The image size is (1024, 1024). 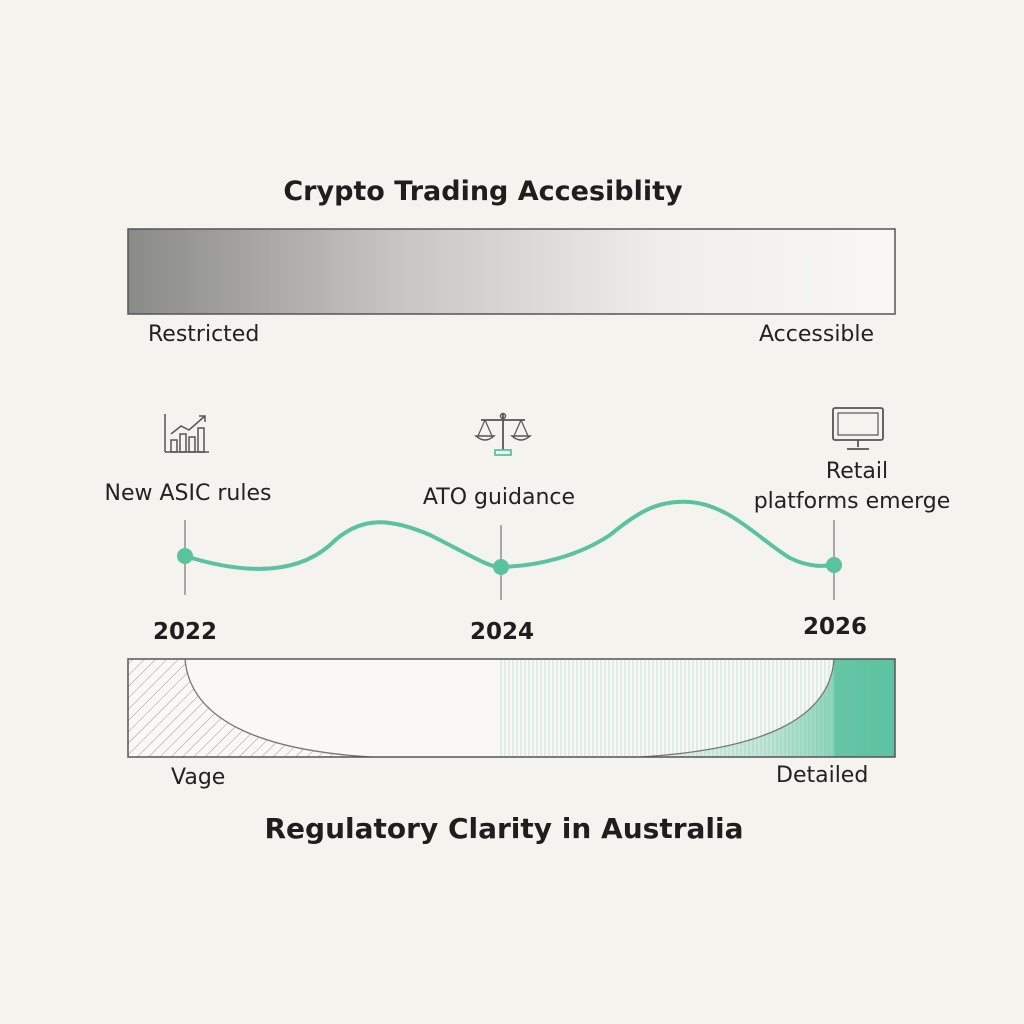 What do you see at coordinates (857, 471) in the screenshot?
I see `event-label-2026-line1: Retail` at bounding box center [857, 471].